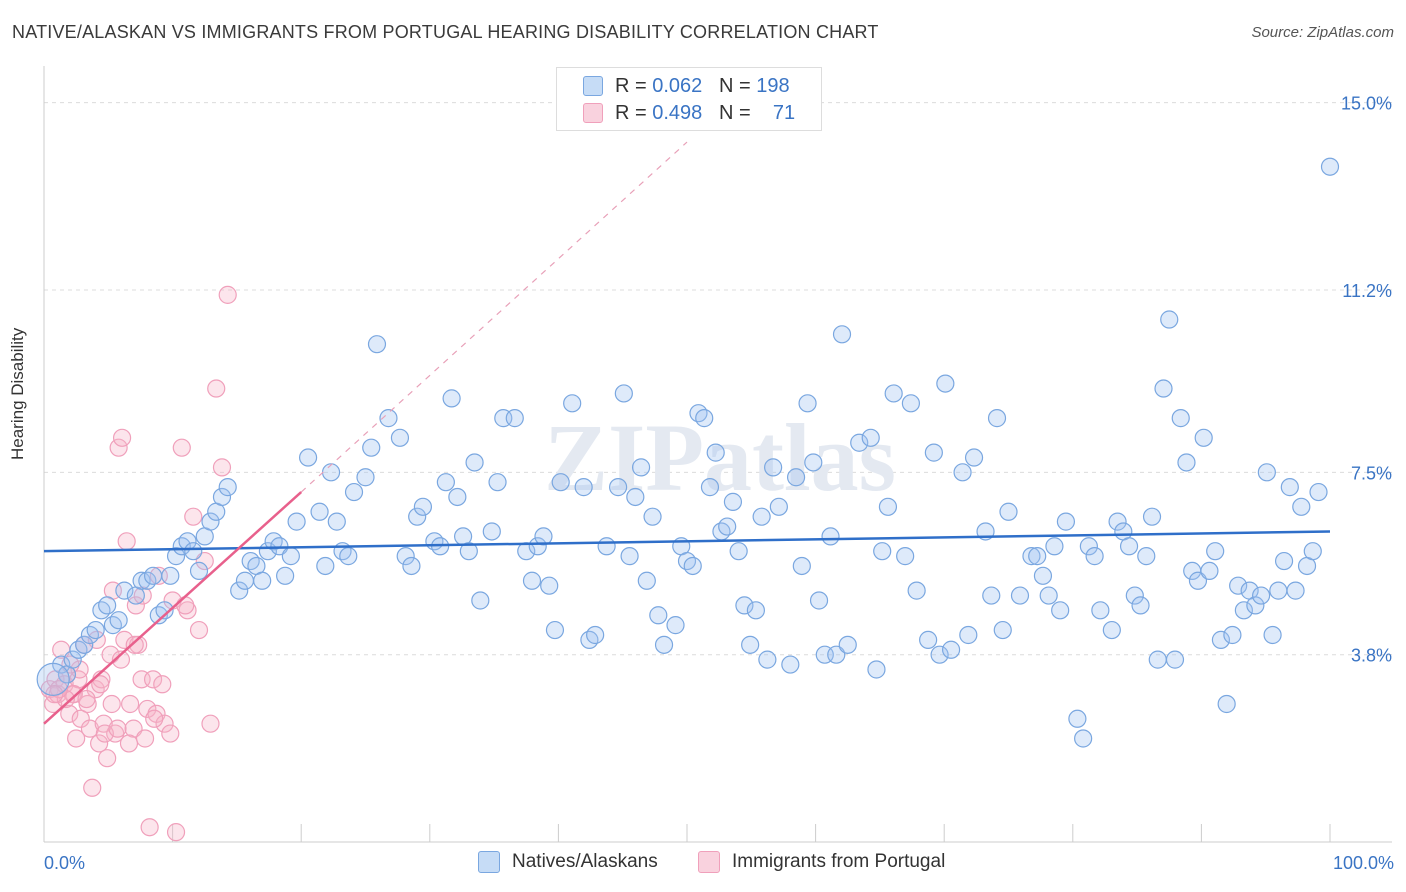 Image resolution: width=1406 pixels, height=892 pixels. What do you see at coordinates (489, 862) in the screenshot?
I see `series-swatch-blue` at bounding box center [489, 862].